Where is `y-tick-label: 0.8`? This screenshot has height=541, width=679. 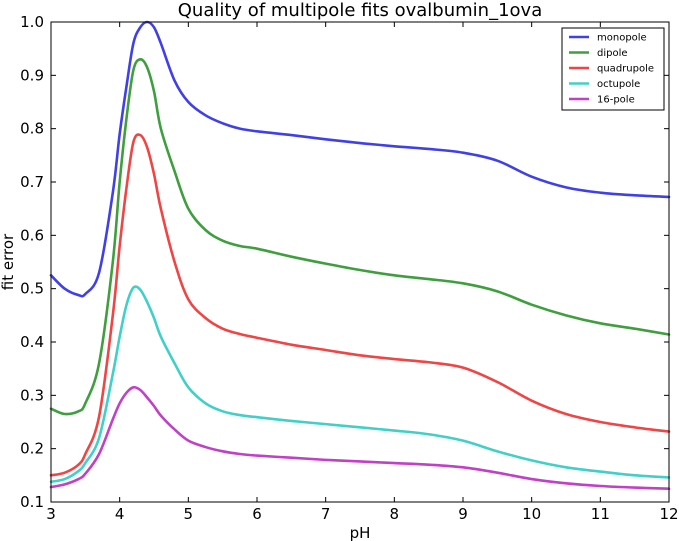
y-tick-label: 0.8 is located at coordinates (32, 129).